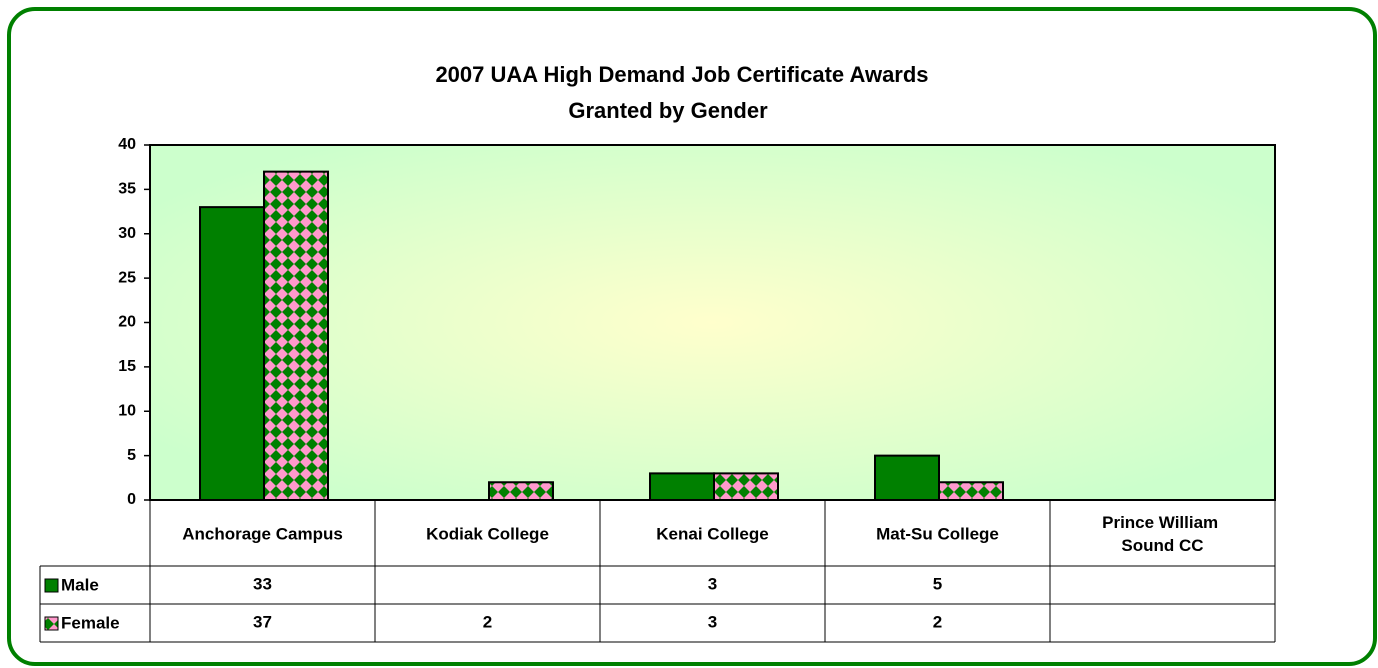  I want to click on x-tick-label: Kodiak College, so click(487, 533).